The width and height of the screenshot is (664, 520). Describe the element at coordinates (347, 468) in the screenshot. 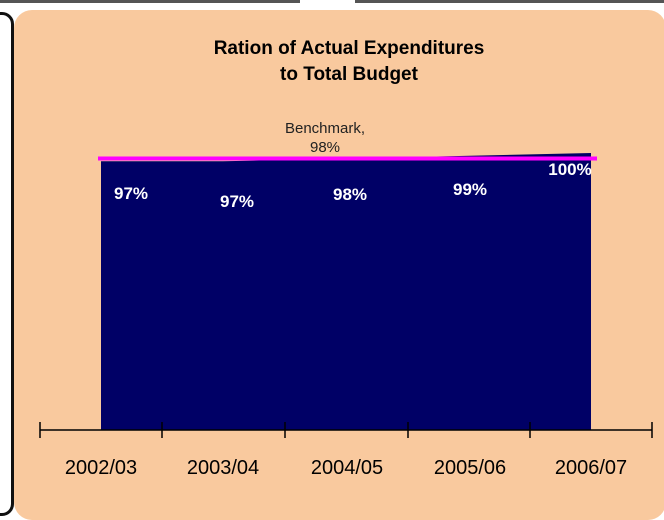

I see `x-tick-label: 2004/05` at that location.